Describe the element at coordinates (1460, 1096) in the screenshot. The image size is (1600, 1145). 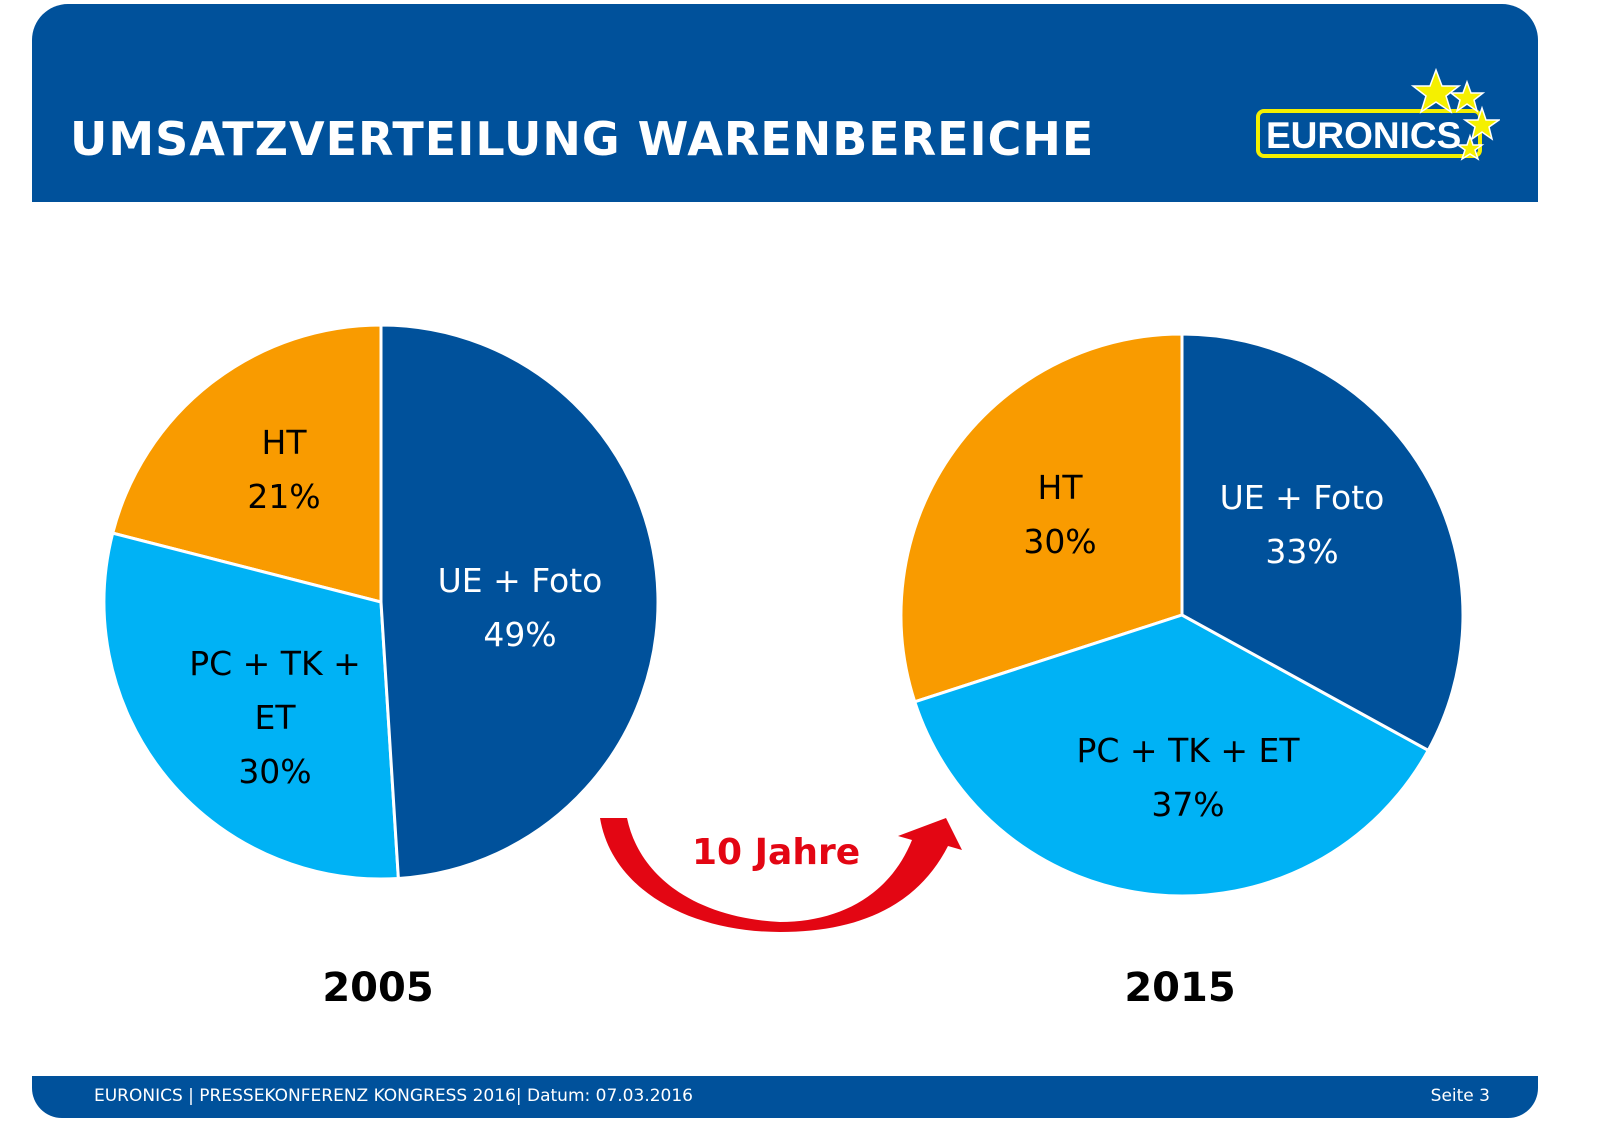
I see `page-number: Seite 3` at that location.